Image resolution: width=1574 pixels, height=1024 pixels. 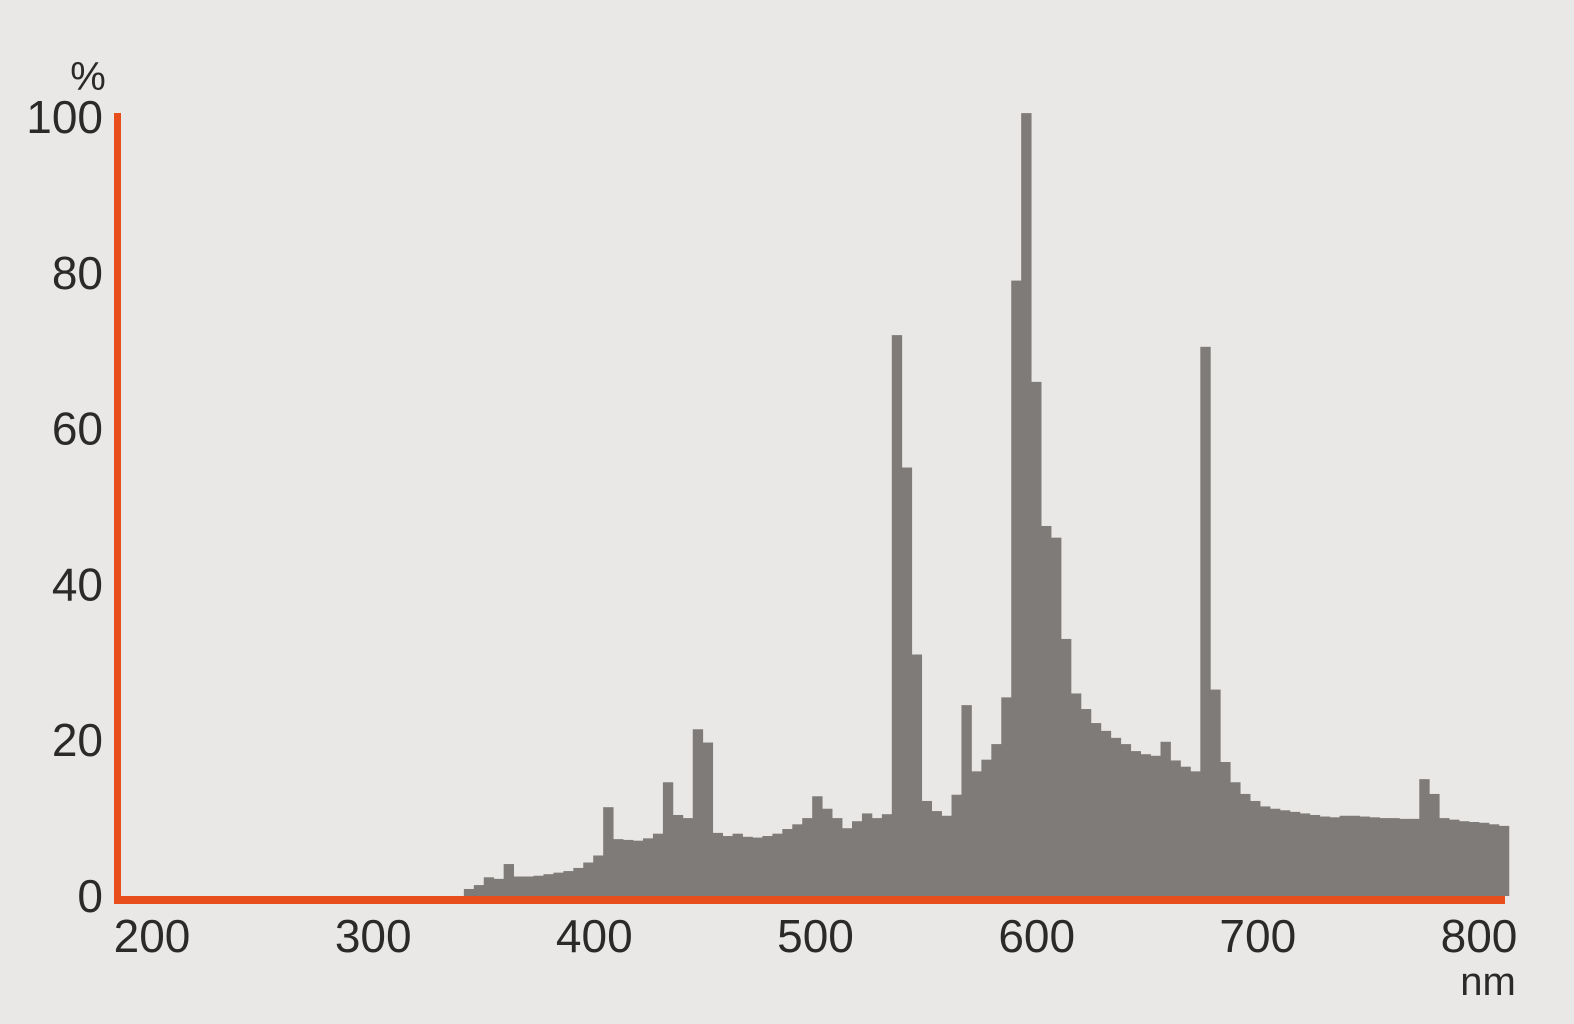 I want to click on x-tick-label: 800, so click(x=1479, y=936).